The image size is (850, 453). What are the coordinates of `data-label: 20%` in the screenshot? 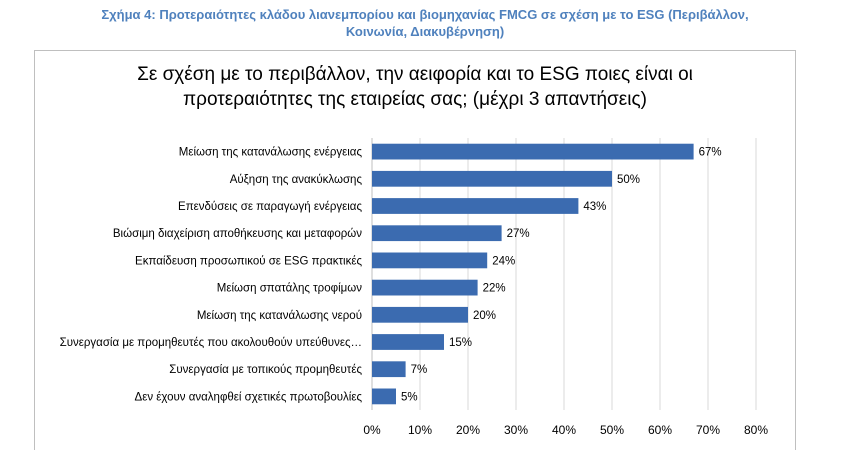 It's located at (484, 316).